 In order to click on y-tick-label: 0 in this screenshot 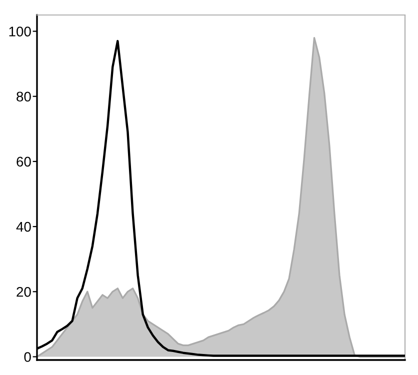, I will do `click(27, 357)`.